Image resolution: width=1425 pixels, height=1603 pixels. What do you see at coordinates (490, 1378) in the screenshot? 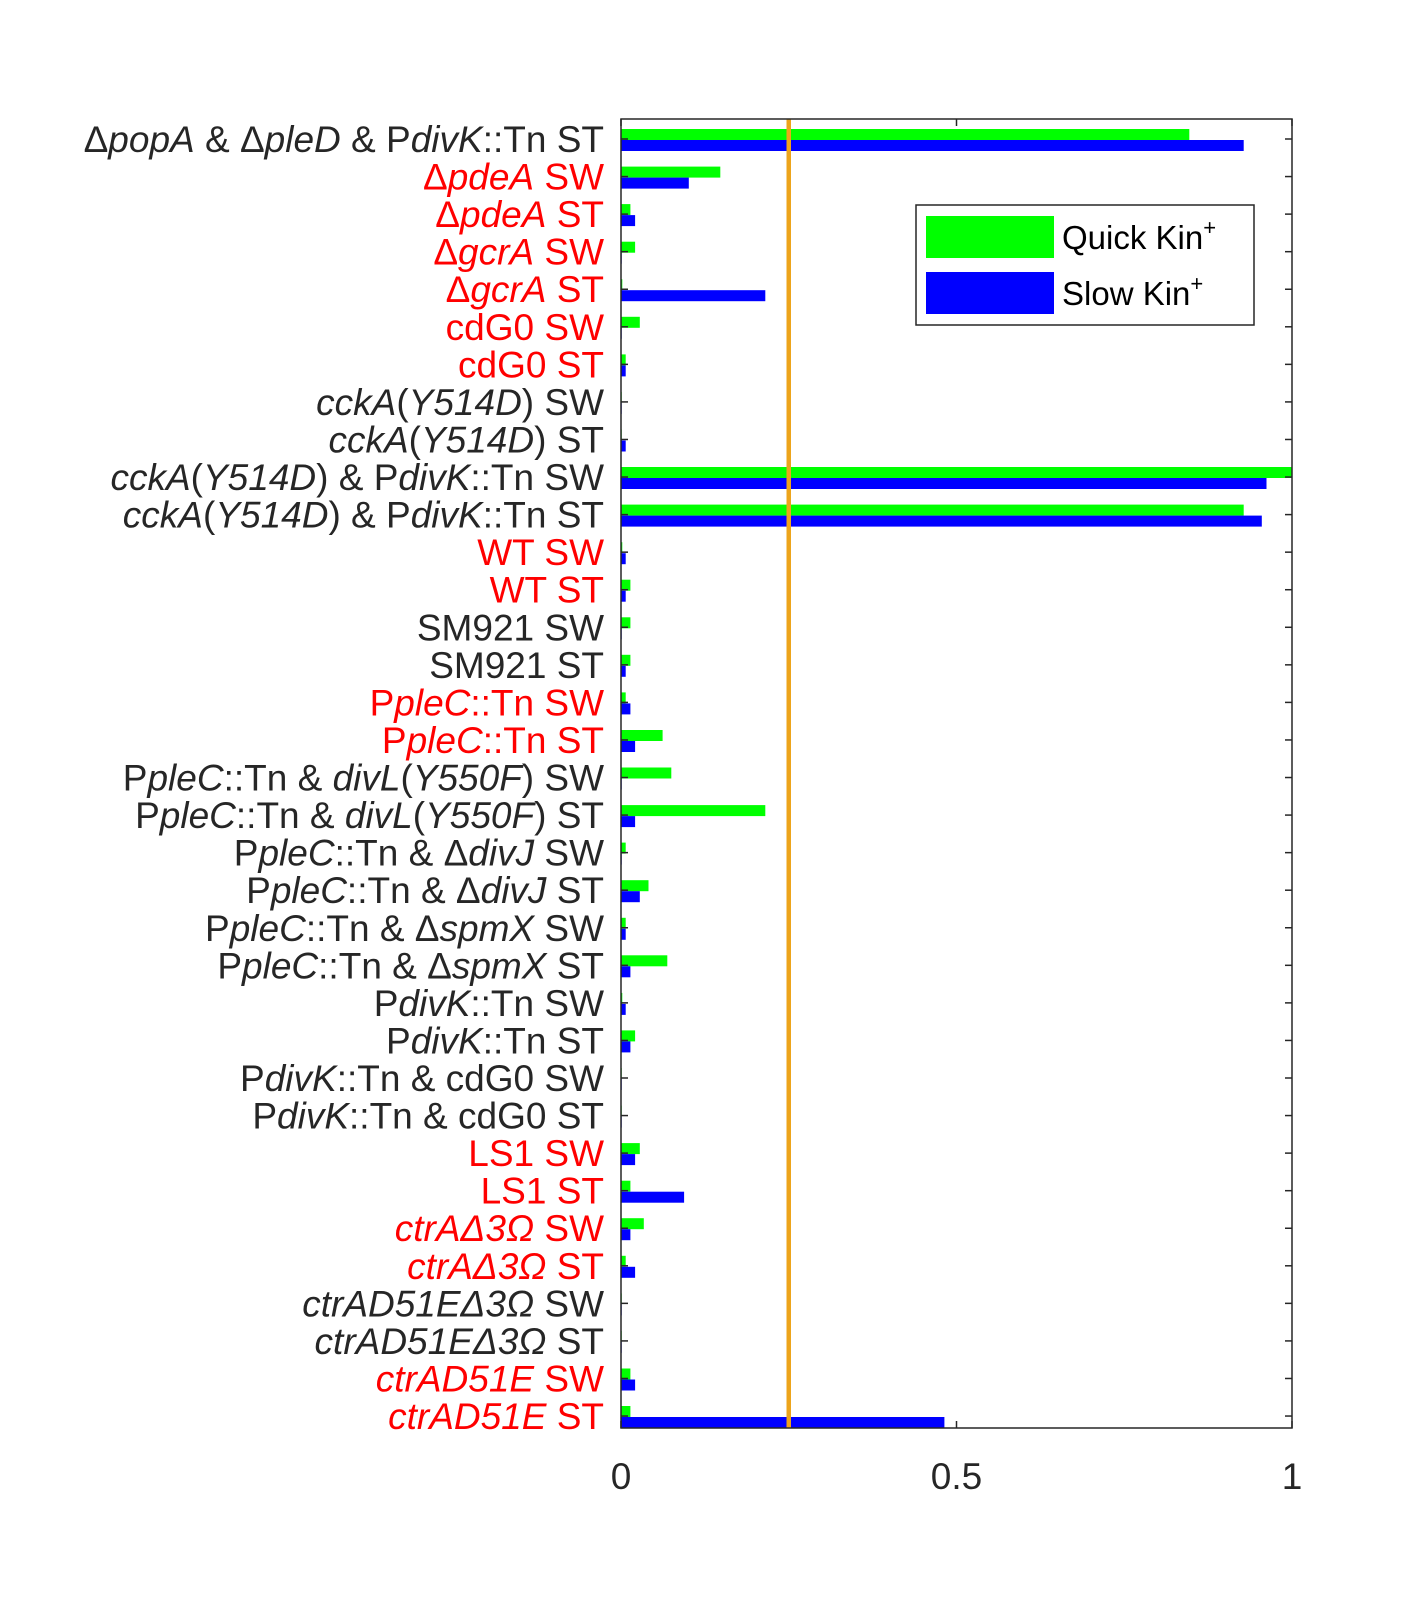
I see `y-tick-label-33: ctrAD51E SW` at bounding box center [490, 1378].